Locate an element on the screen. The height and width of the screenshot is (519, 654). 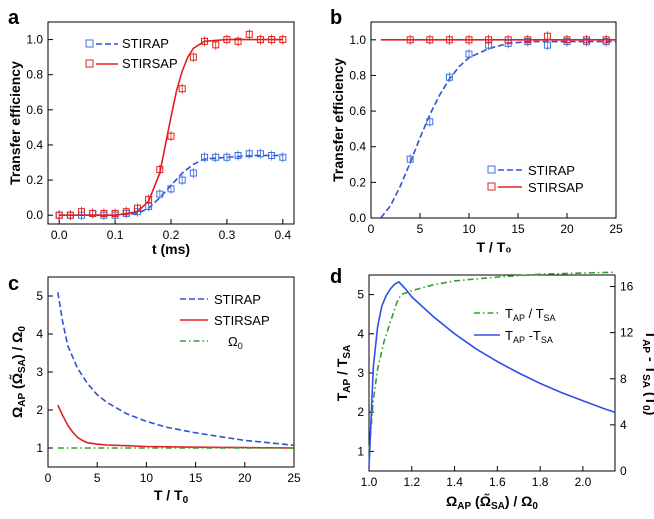
panel-a-ylabel: Transfer efficiency is located at coordinates (15, 123).